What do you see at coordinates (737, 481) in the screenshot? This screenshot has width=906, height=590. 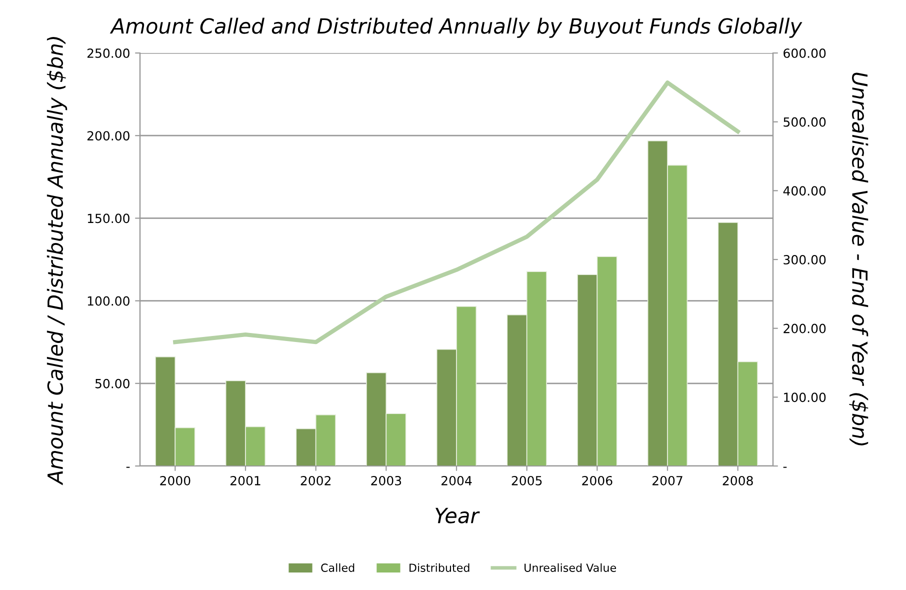 I see `x-tick-label: 2008` at bounding box center [737, 481].